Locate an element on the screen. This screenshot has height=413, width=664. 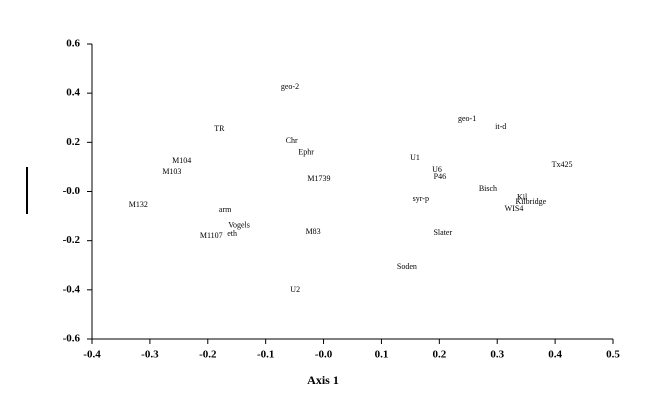
point-label: Kil is located at coordinates (522, 197).